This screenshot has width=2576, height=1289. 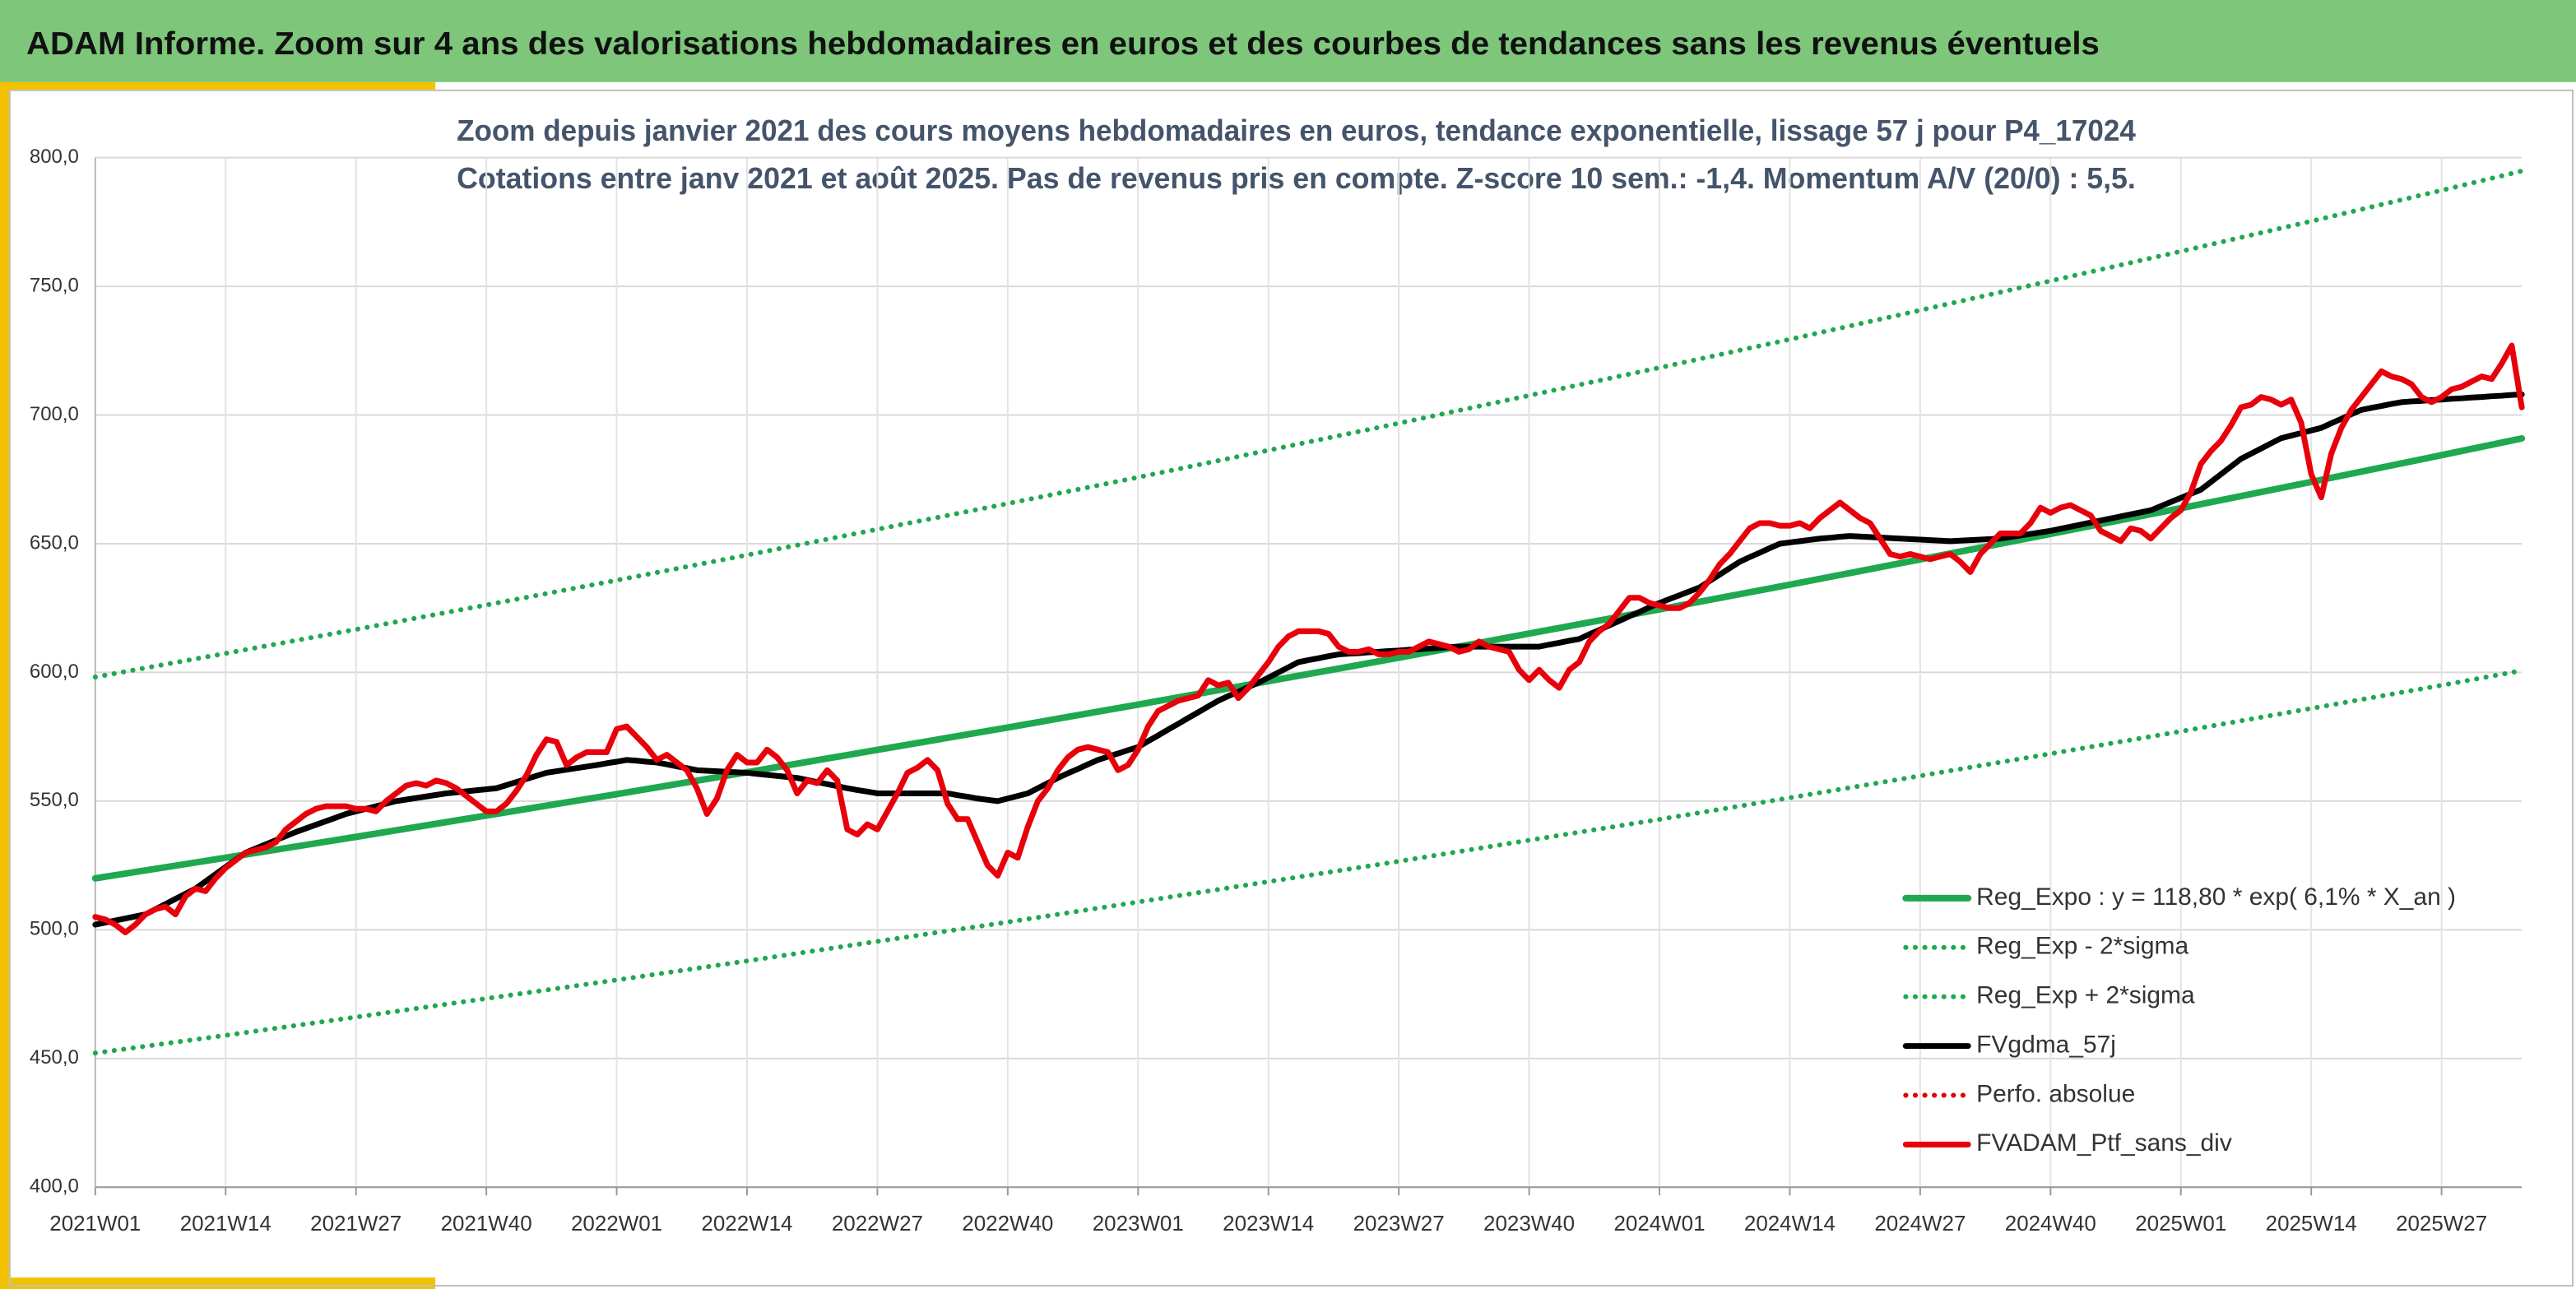 I want to click on y-tick-label: 650,0, so click(x=55, y=542).